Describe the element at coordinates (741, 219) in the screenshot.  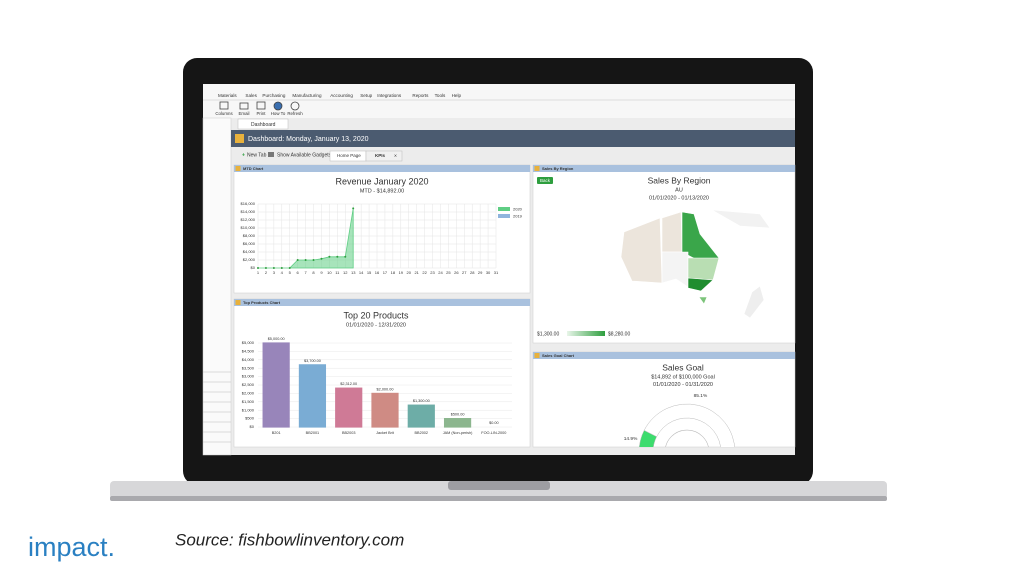
I see `region-png` at that location.